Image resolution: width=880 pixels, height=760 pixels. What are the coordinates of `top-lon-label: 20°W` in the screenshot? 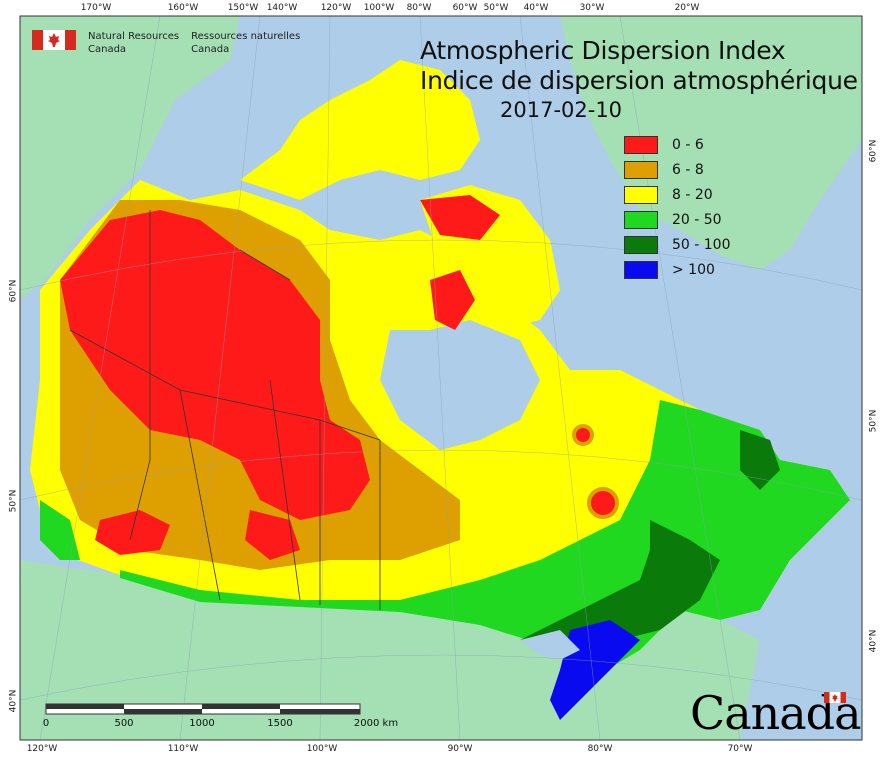 It's located at (687, 8).